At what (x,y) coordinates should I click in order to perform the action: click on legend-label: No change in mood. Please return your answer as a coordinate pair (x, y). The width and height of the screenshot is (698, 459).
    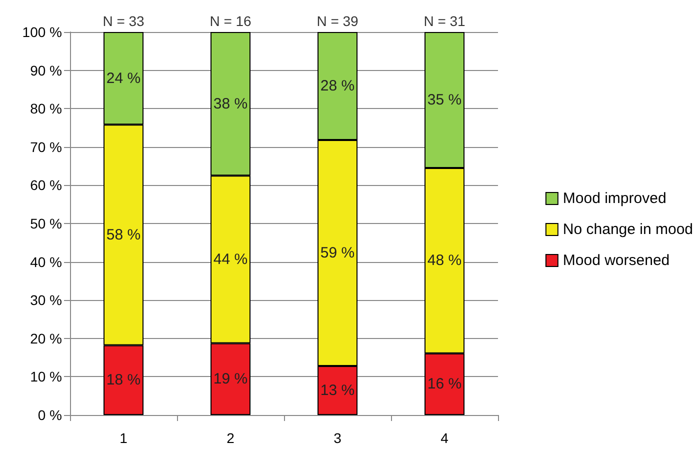
    Looking at the image, I should click on (628, 229).